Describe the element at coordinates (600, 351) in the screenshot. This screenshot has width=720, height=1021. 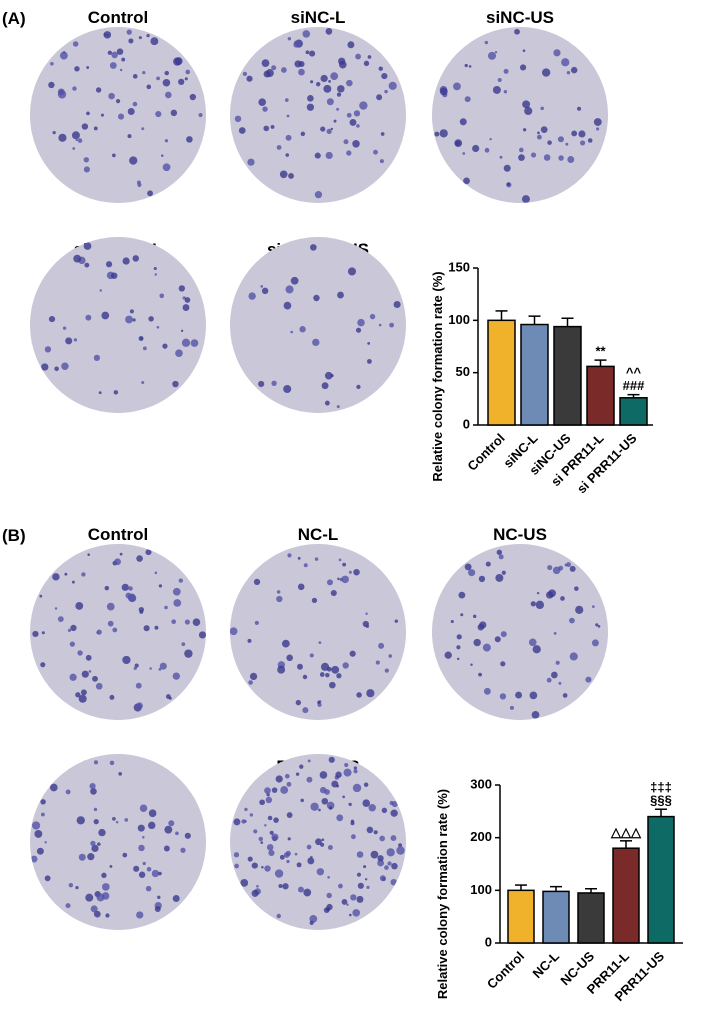
I see `significance-mark: **` at that location.